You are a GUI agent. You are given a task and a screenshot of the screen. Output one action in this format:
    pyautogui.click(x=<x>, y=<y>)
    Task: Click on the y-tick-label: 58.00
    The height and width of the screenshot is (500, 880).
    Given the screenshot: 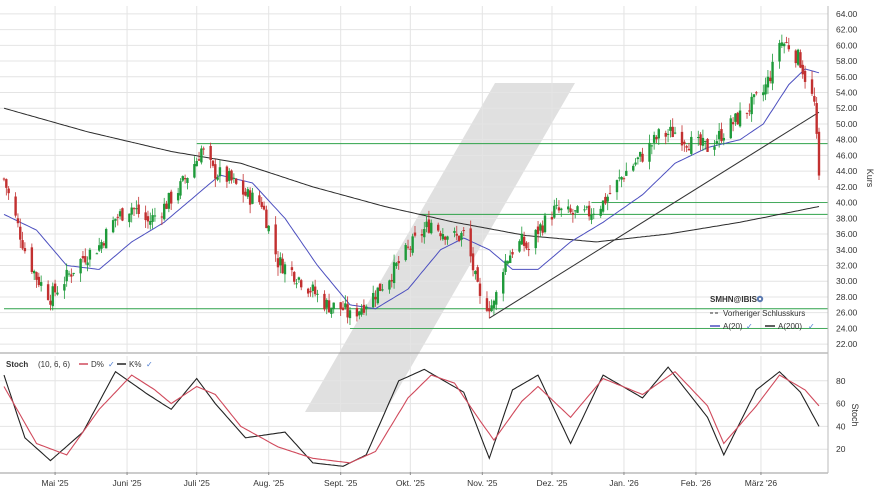 What is the action you would take?
    pyautogui.click(x=847, y=61)
    